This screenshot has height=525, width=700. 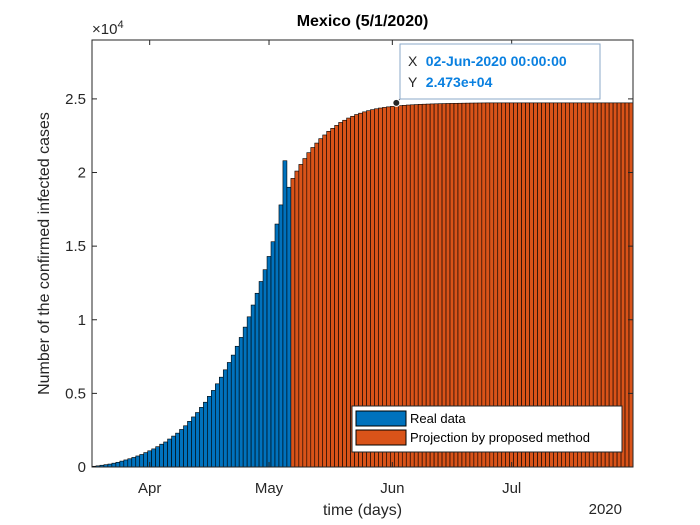 What do you see at coordinates (82, 467) in the screenshot?
I see `y-tick-label: 0` at bounding box center [82, 467].